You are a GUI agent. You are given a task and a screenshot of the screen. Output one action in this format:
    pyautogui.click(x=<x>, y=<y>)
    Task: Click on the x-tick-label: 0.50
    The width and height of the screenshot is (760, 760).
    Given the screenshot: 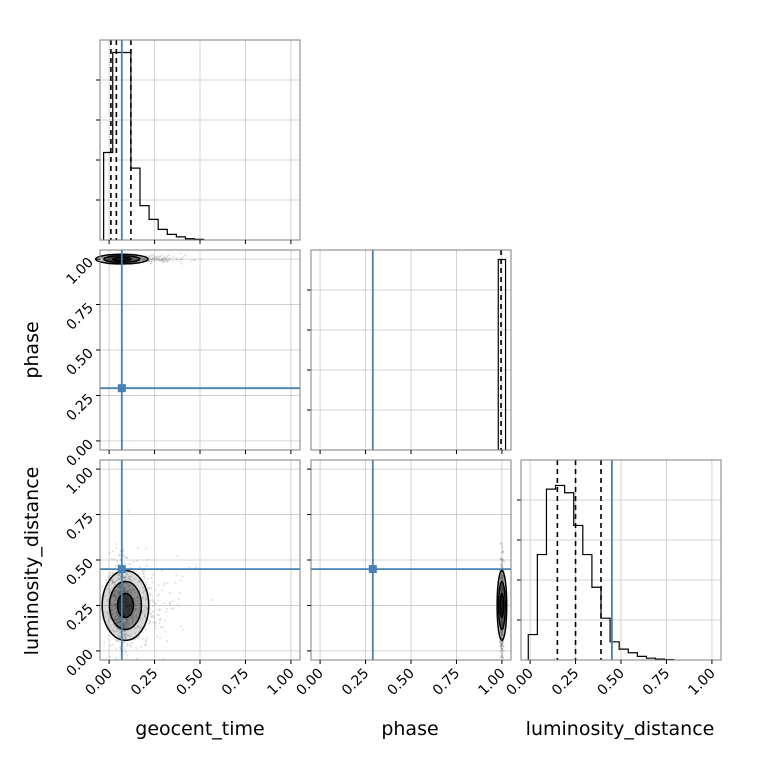 What is the action you would take?
    pyautogui.click(x=610, y=682)
    